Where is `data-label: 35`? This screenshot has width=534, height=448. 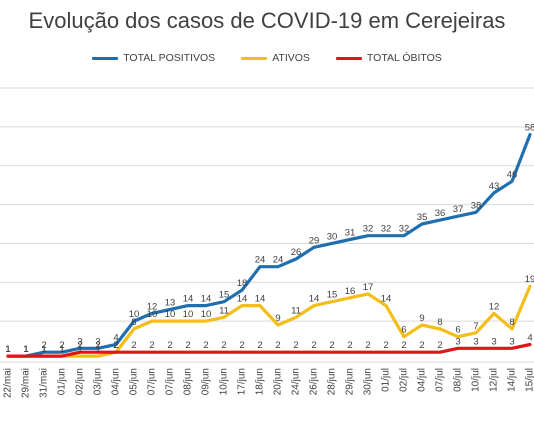 data-label: 35 is located at coordinates (422, 217).